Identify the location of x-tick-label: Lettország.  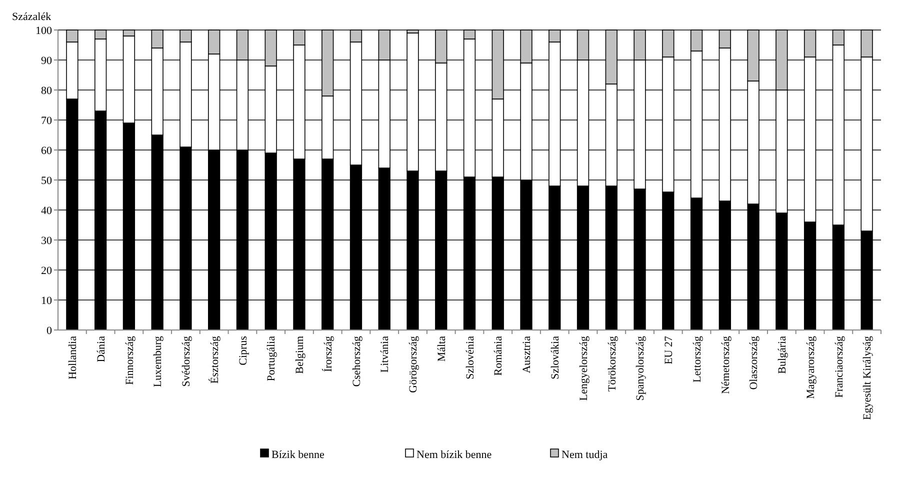
(697, 359).